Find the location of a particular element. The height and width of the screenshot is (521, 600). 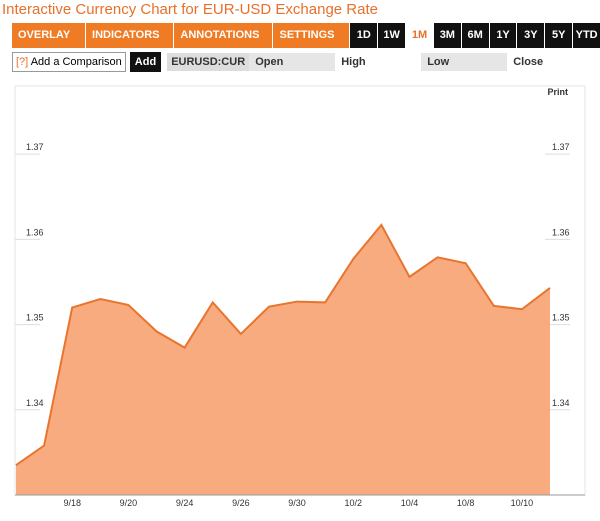

range-button: 1Y is located at coordinates (503, 35).